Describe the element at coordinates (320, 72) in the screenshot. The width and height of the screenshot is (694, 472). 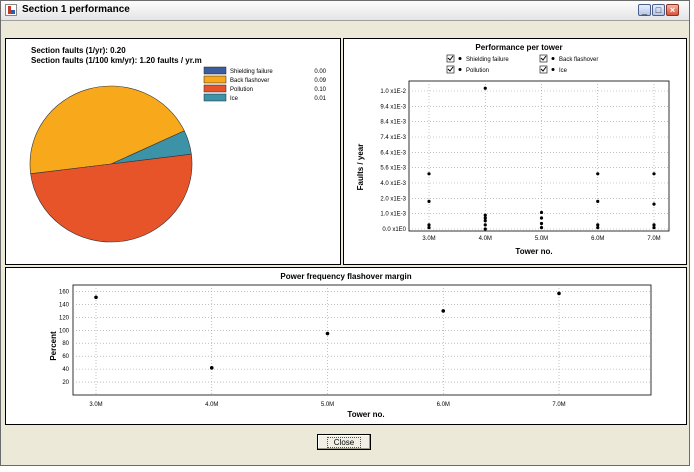
I see `legend-value: 0.00` at that location.